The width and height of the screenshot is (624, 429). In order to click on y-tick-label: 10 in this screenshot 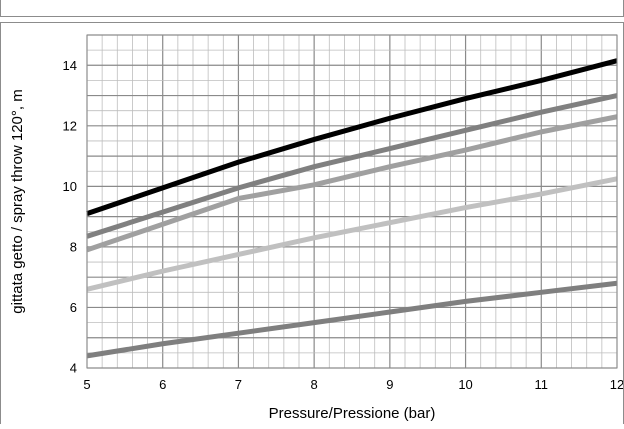, I will do `click(70, 186)`.